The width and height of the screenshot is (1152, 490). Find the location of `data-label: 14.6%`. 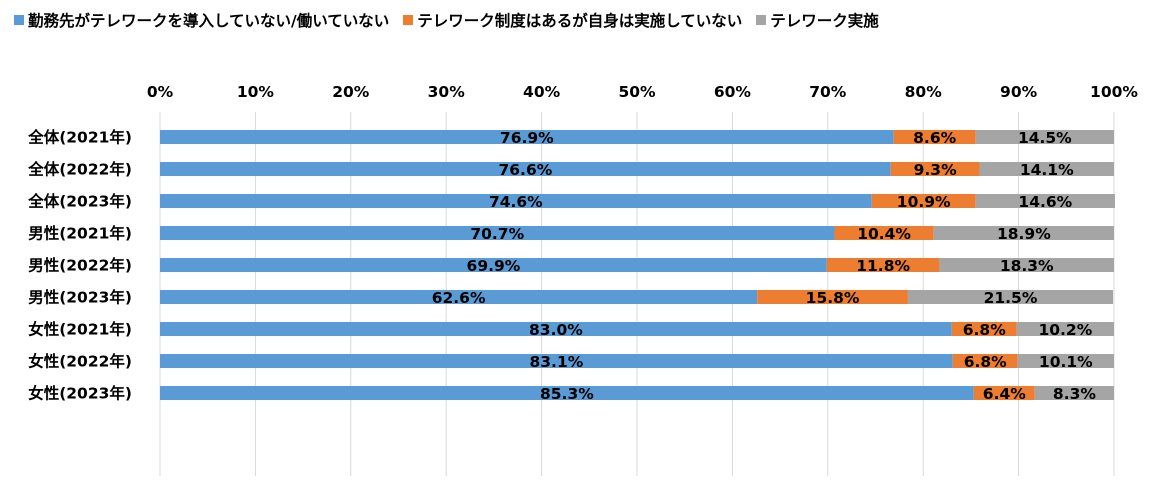

data-label: 14.6% is located at coordinates (1045, 202).